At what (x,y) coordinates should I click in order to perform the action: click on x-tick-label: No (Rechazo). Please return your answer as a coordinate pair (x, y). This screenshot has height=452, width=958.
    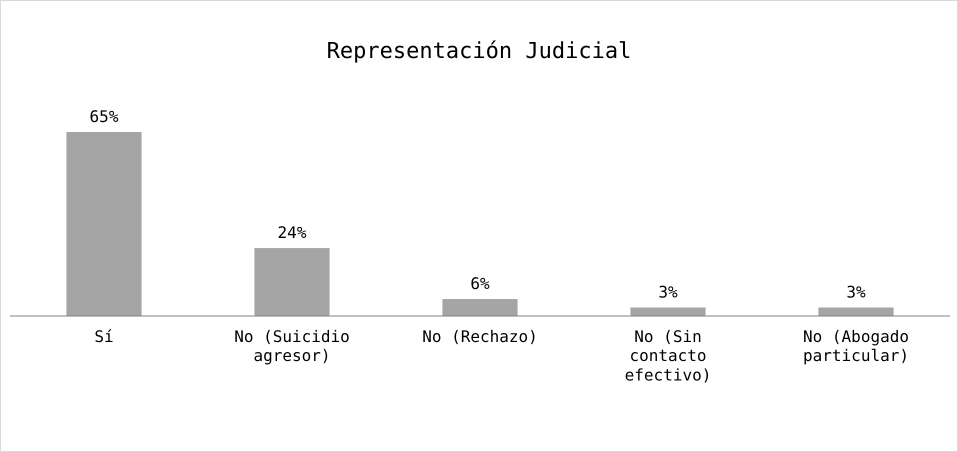
    Looking at the image, I should click on (480, 336).